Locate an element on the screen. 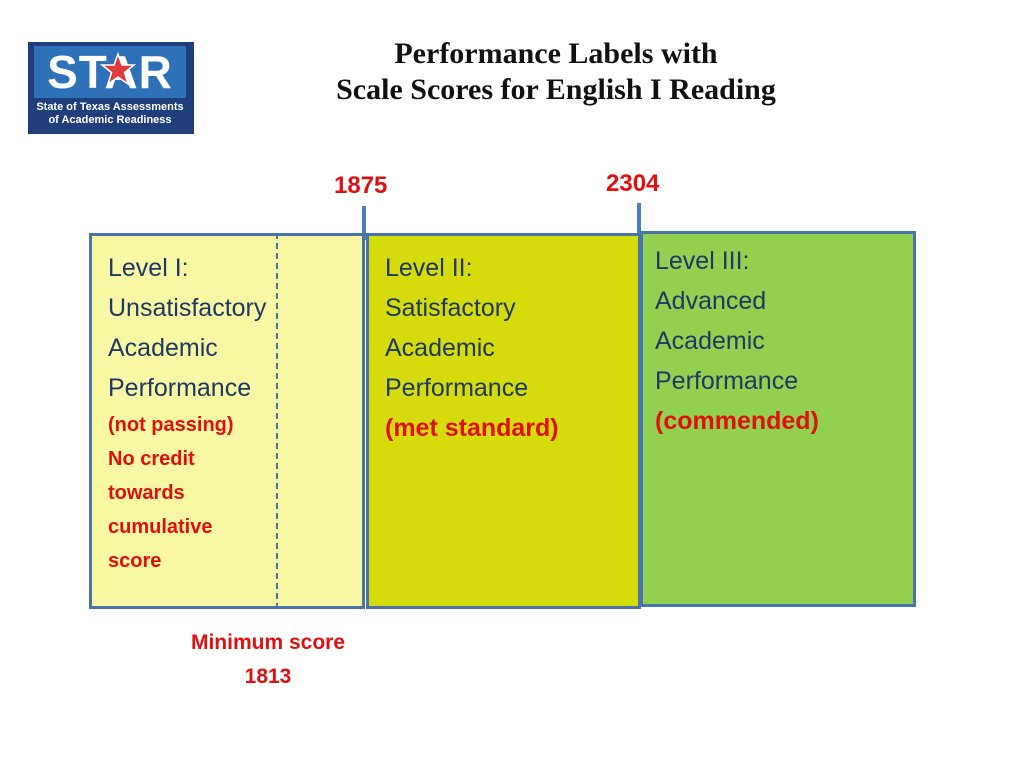  level-1-box is located at coordinates (227, 421).